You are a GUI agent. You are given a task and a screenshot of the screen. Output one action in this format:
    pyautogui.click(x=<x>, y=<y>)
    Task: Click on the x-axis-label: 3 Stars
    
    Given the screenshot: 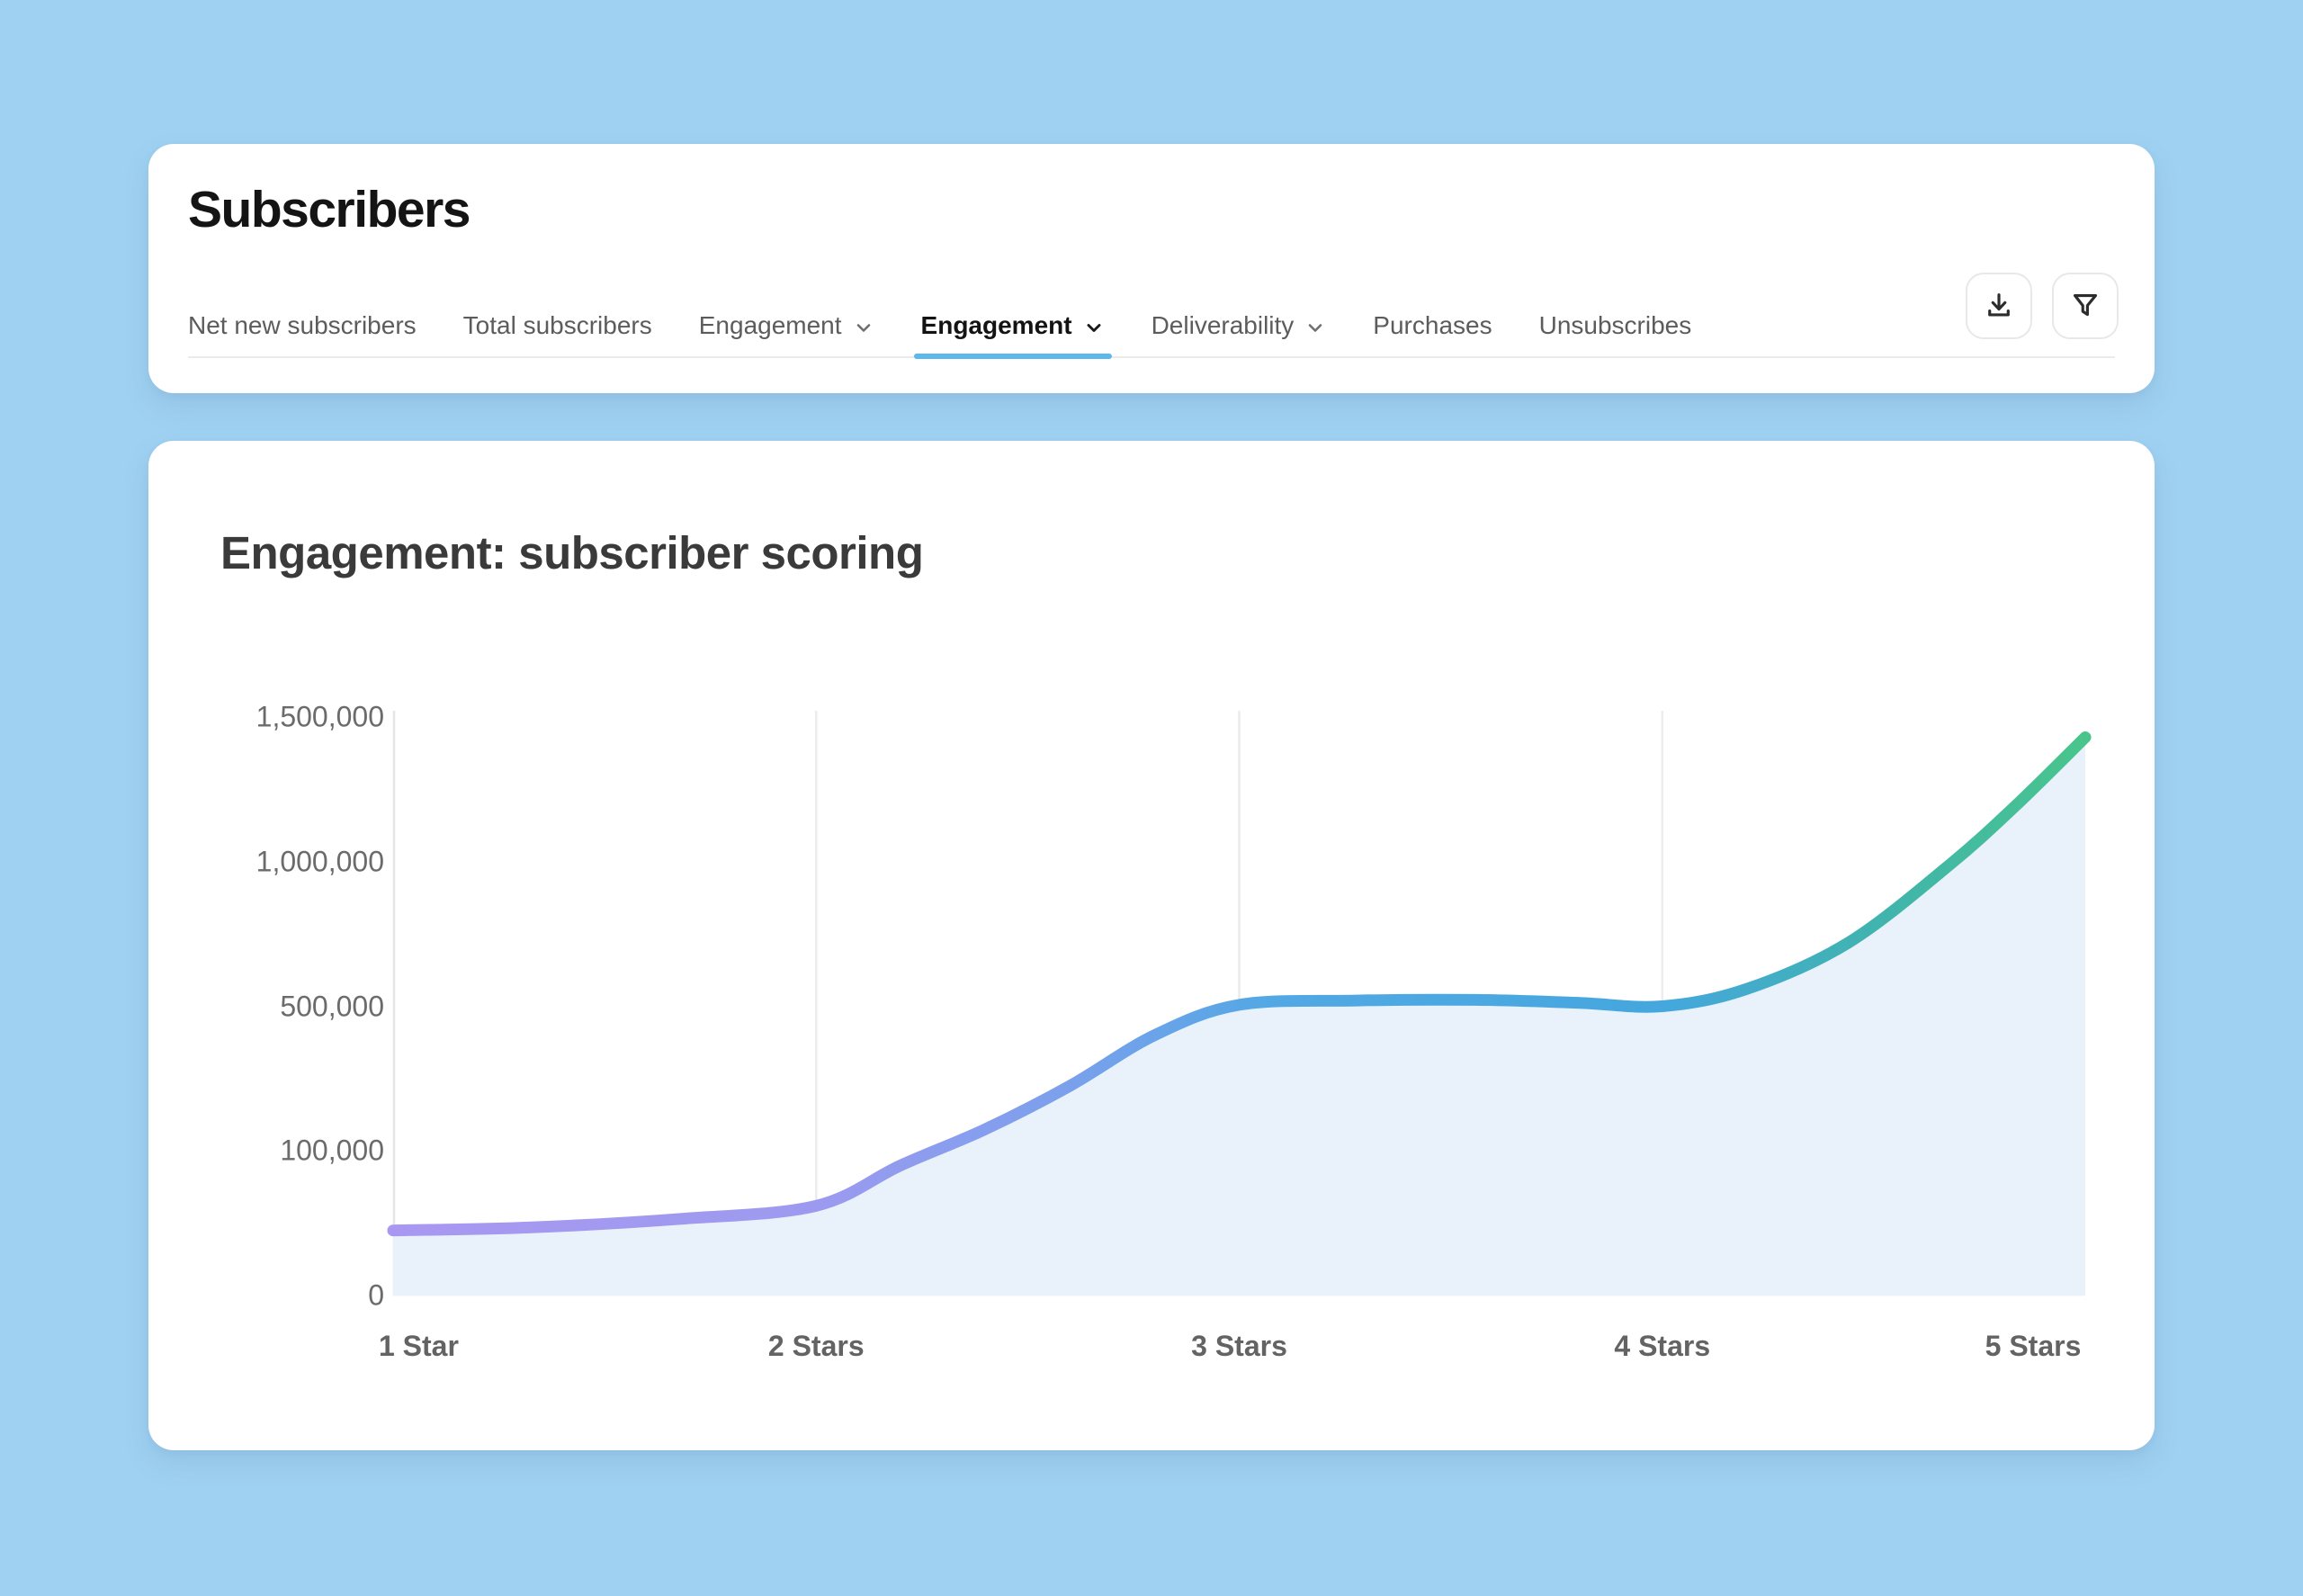 What is the action you would take?
    pyautogui.click(x=1239, y=1346)
    